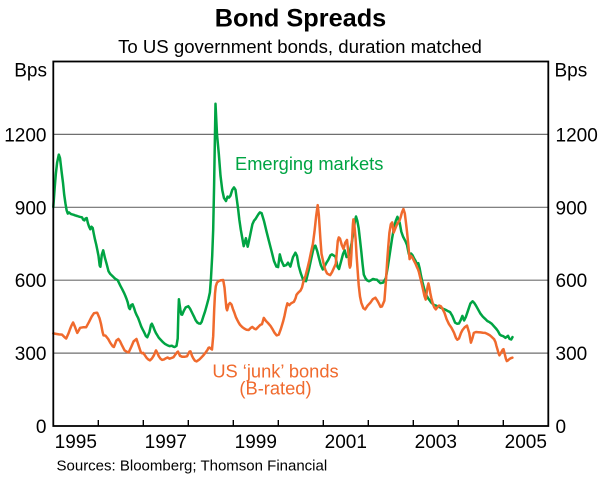 This screenshot has height=486, width=600. I want to click on svg-text: Emerging markets, so click(309, 163).